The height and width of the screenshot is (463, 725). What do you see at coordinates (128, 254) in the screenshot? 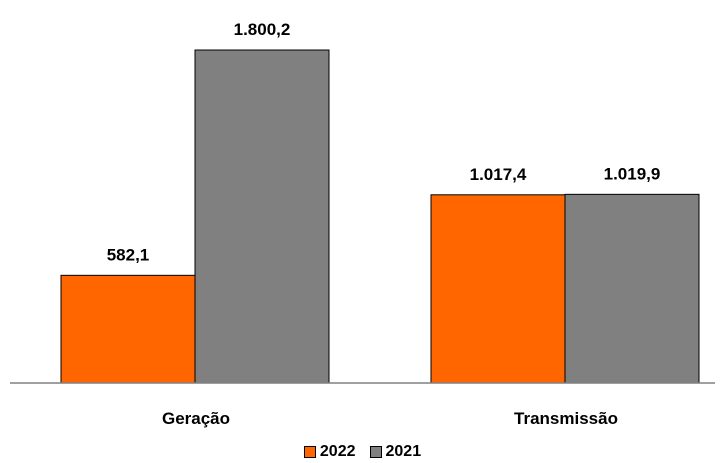
I see `data-label-2022-0: 582,1` at bounding box center [128, 254].